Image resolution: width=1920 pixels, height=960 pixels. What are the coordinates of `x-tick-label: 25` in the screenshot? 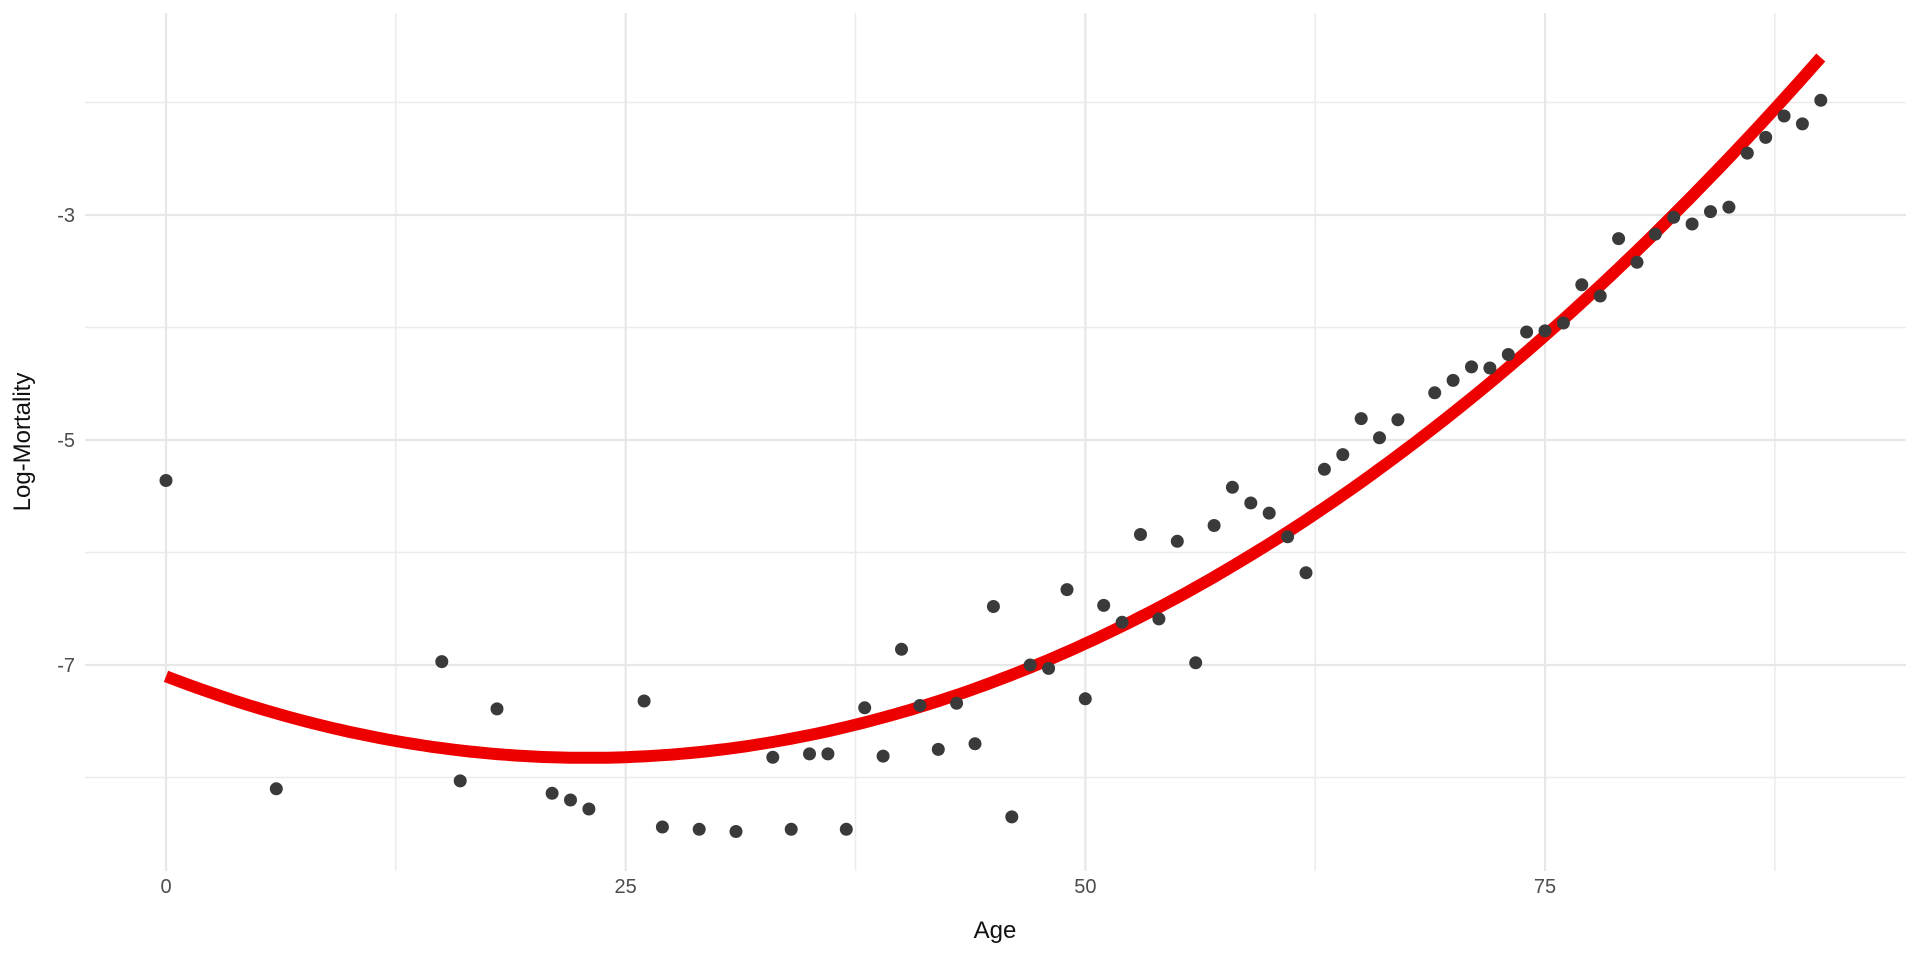 It's located at (626, 887).